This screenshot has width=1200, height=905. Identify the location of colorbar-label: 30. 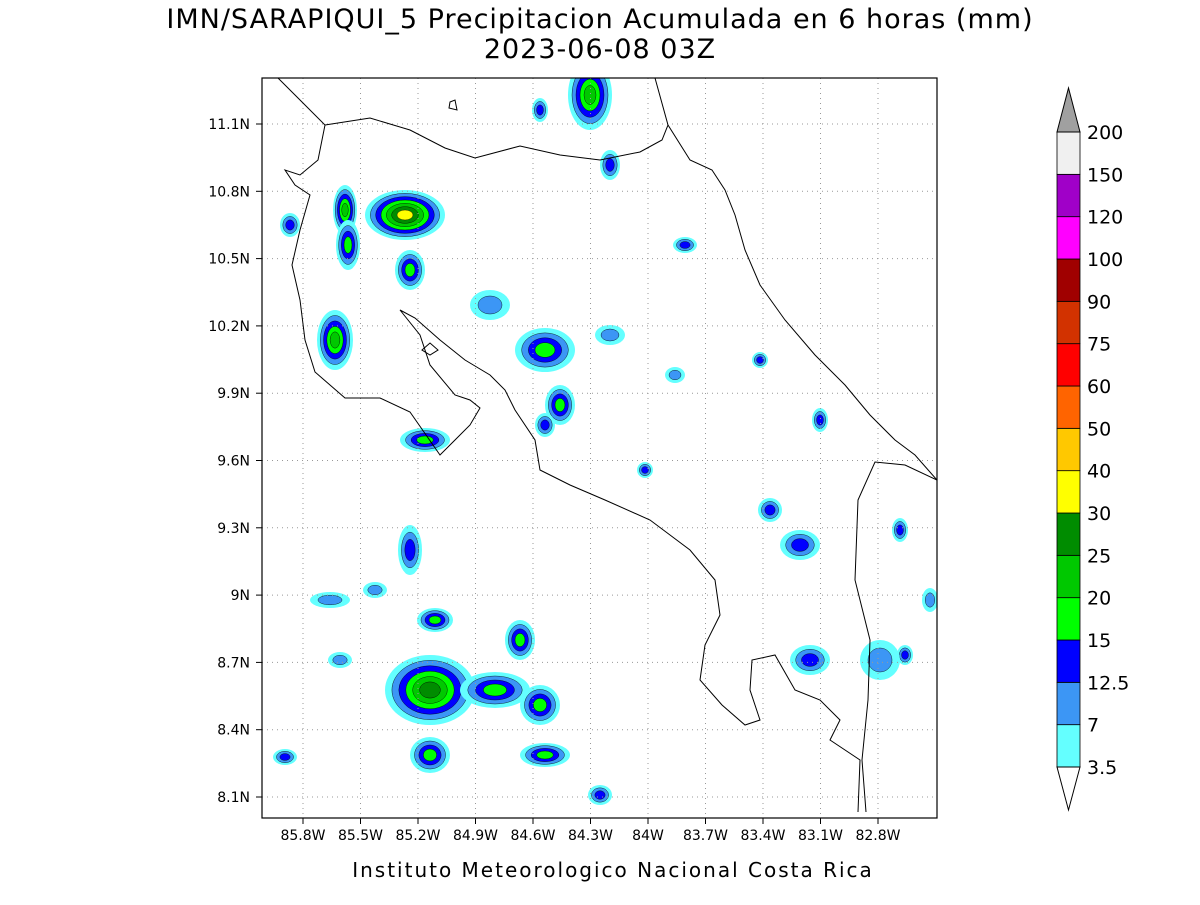
(1099, 514).